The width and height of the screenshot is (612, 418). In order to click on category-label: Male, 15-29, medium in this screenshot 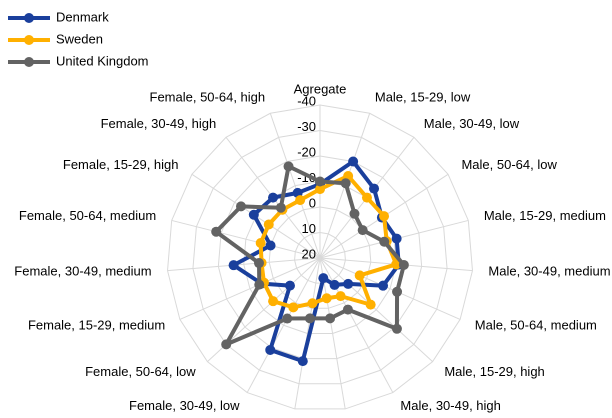, I will do `click(545, 215)`.